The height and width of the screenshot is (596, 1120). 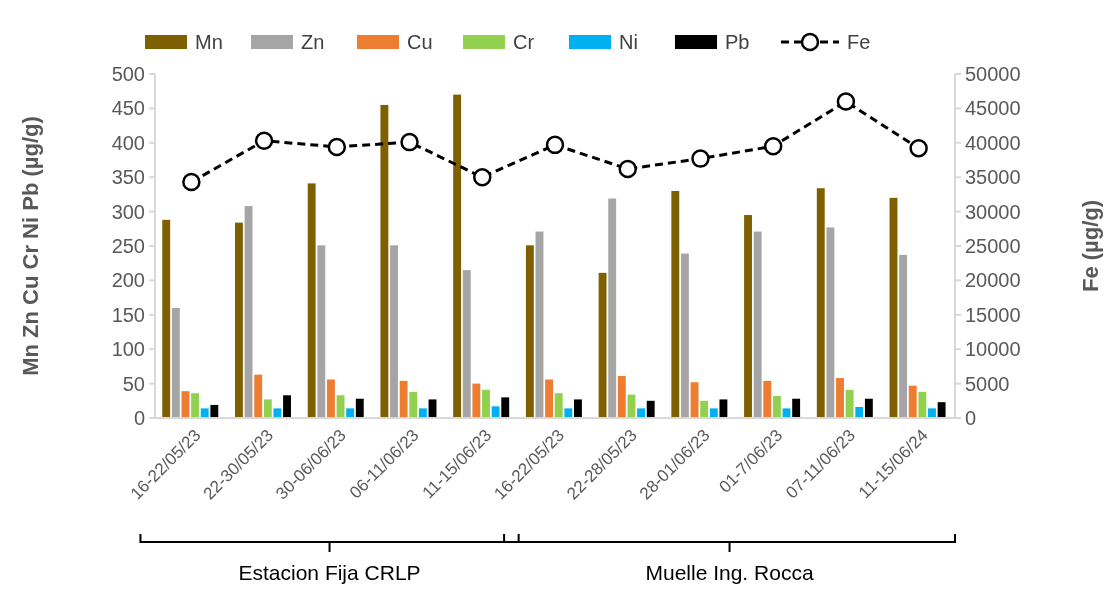 What do you see at coordinates (128, 349) in the screenshot?
I see `y-tick-label: 100` at bounding box center [128, 349].